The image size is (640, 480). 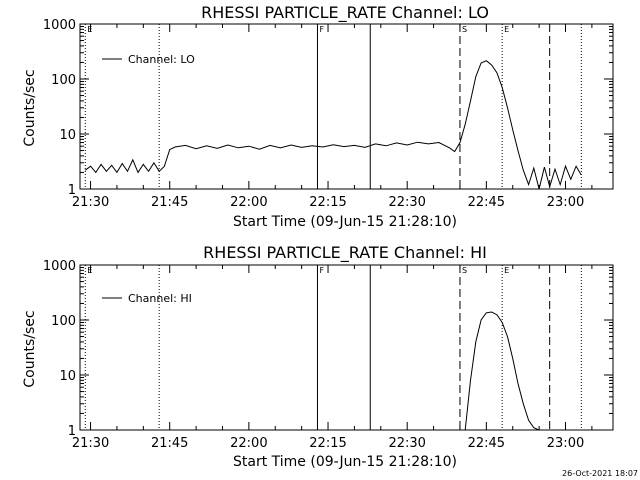 I want to click on chart-title: RHESSI PARTICLE_RATE Channel: LO, so click(x=345, y=13).